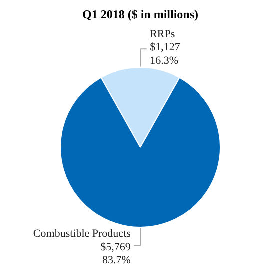 Image resolution: width=280 pixels, height=280 pixels. Describe the element at coordinates (82, 234) in the screenshot. I see `slice-label: Combustible Products` at that location.